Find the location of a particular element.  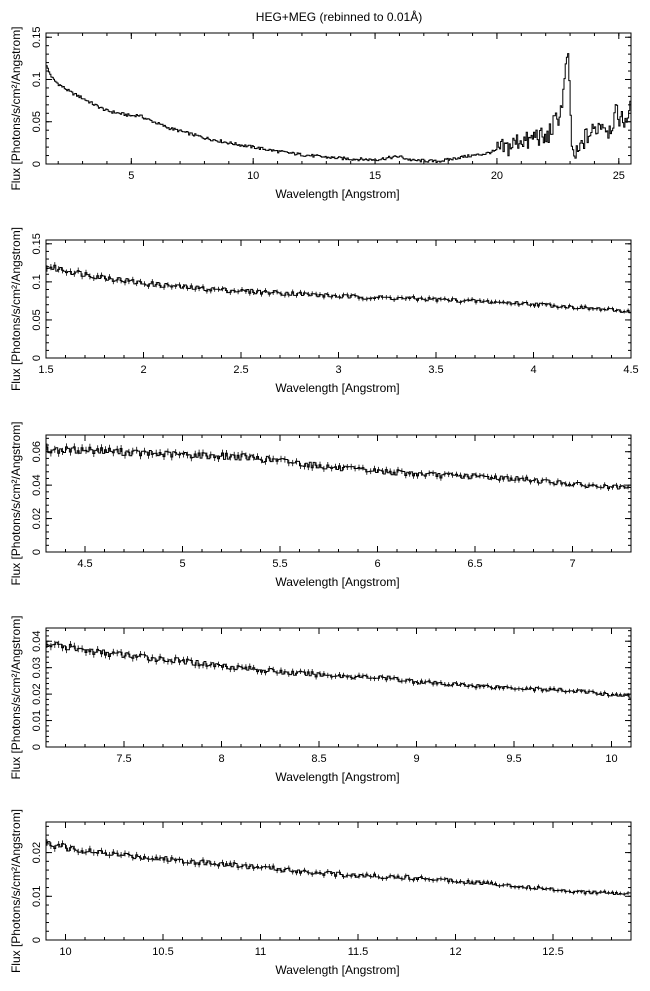

x-tick-label: 4 is located at coordinates (533, 370).